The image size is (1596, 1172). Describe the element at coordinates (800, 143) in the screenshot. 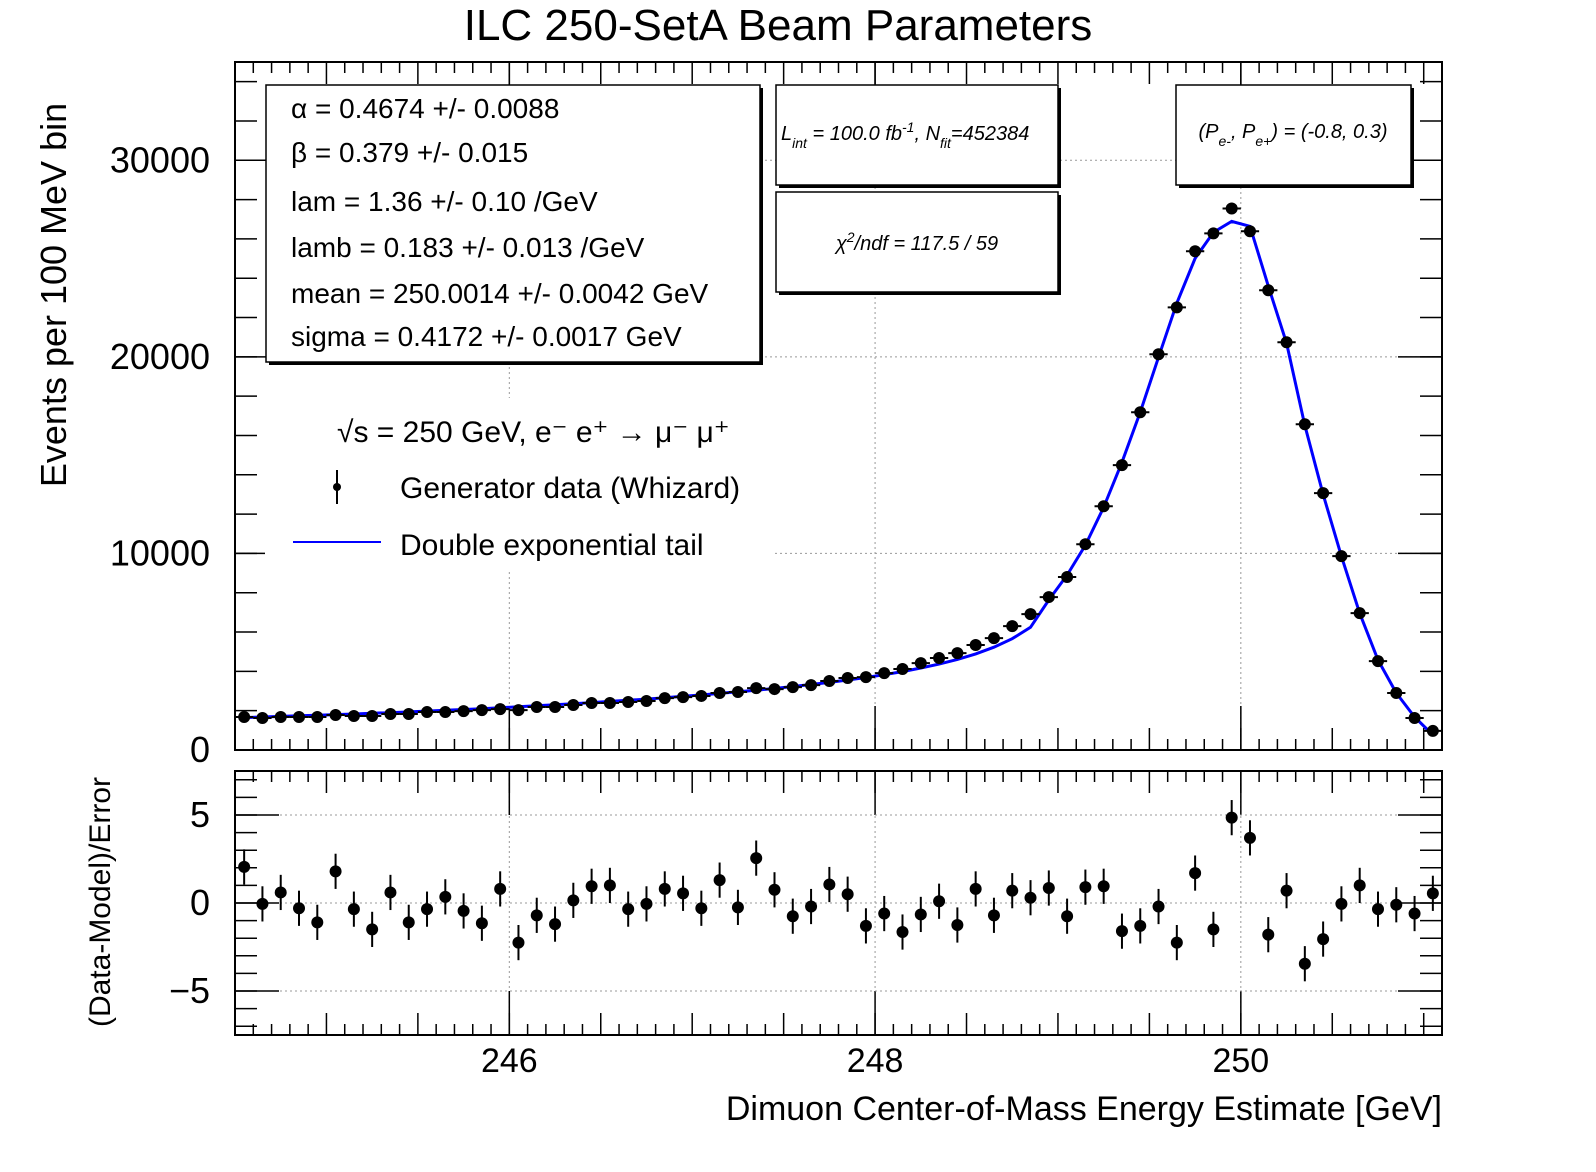

I see `lumi-text-part: int` at that location.